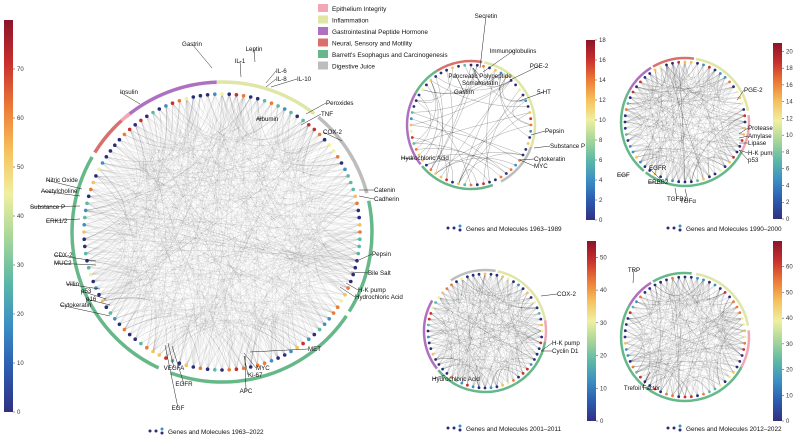 The height and width of the screenshot is (438, 796). Describe the element at coordinates (513, 51) in the screenshot. I see `node-label: Immunoglobulins` at that location.